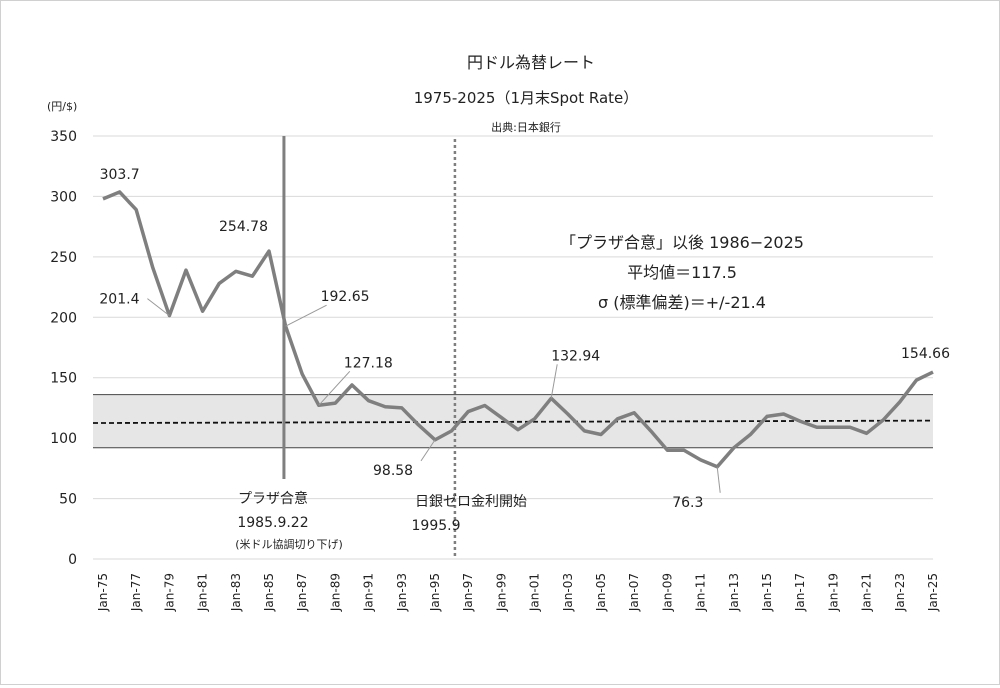  Describe the element at coordinates (393, 471) in the screenshot. I see `annotation-label: 98.58` at that location.